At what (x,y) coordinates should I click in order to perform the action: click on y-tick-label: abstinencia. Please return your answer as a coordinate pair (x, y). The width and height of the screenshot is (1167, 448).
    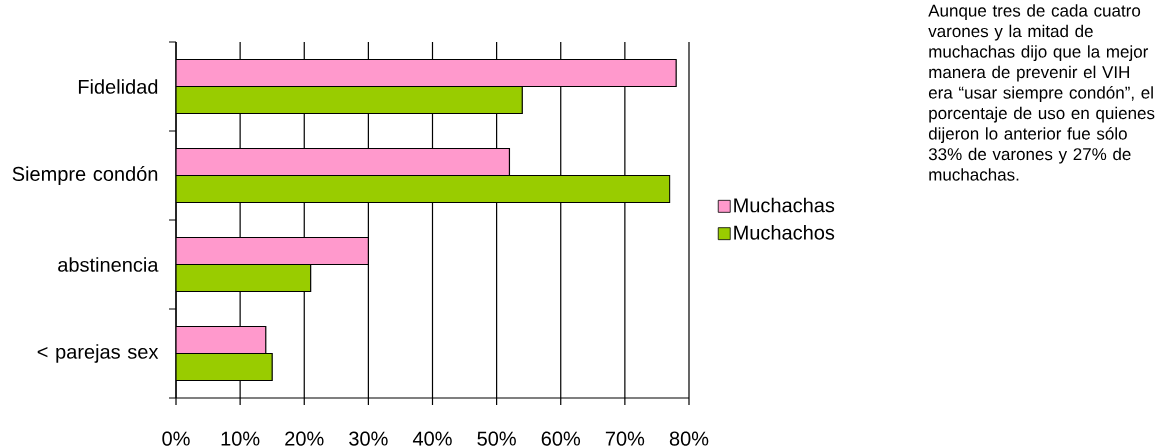
    Looking at the image, I should click on (108, 264).